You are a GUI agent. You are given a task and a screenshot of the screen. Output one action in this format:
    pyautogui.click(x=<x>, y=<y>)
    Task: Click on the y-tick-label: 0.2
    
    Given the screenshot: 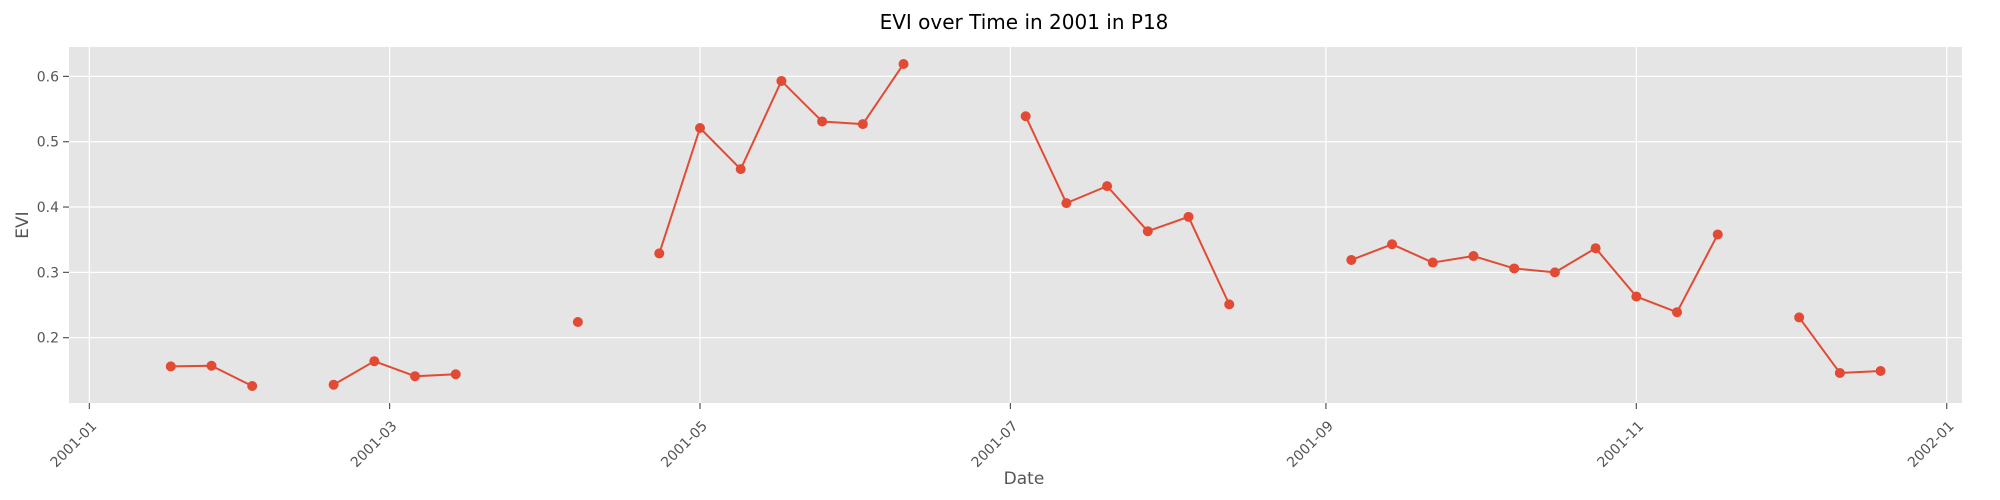 What is the action you would take?
    pyautogui.click(x=48, y=339)
    